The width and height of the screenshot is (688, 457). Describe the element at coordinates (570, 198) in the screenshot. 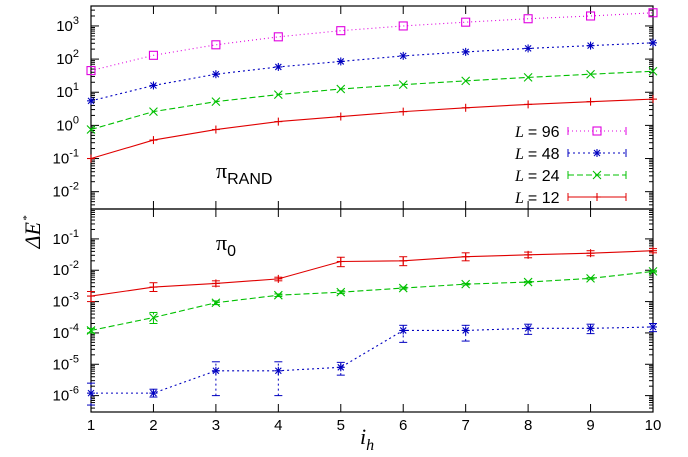

I see `legend-item: L = 12` at that location.